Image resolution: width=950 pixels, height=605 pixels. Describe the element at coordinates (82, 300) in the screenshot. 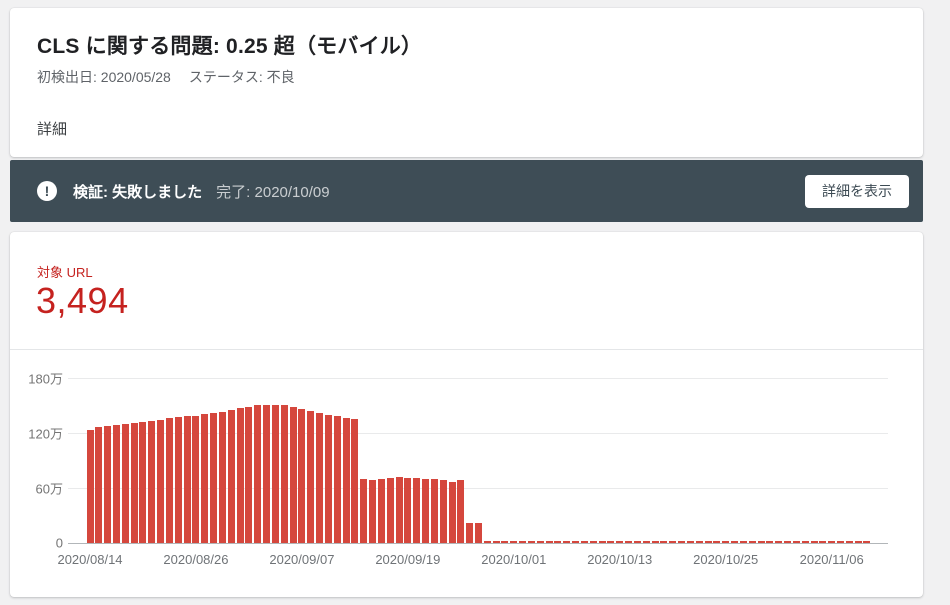

I see `target-url-count: 3,494` at that location.